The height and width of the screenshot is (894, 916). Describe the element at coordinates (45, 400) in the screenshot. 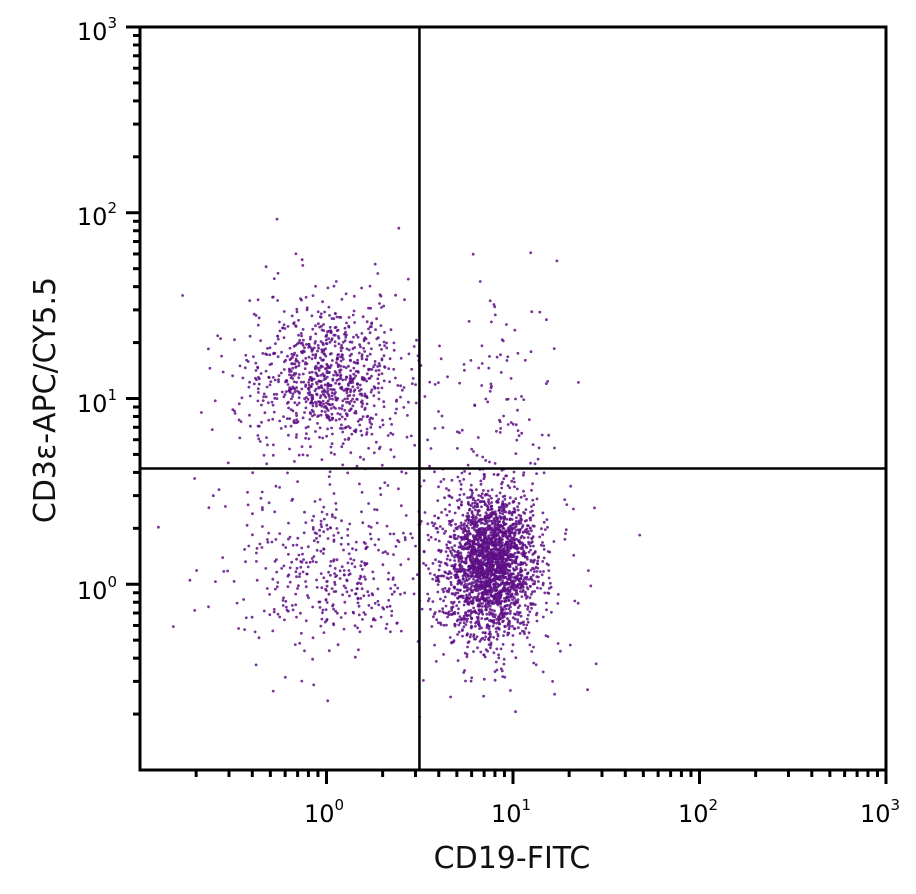

I see `y-axis-title: CD3ε-APC/CY5.5` at that location.